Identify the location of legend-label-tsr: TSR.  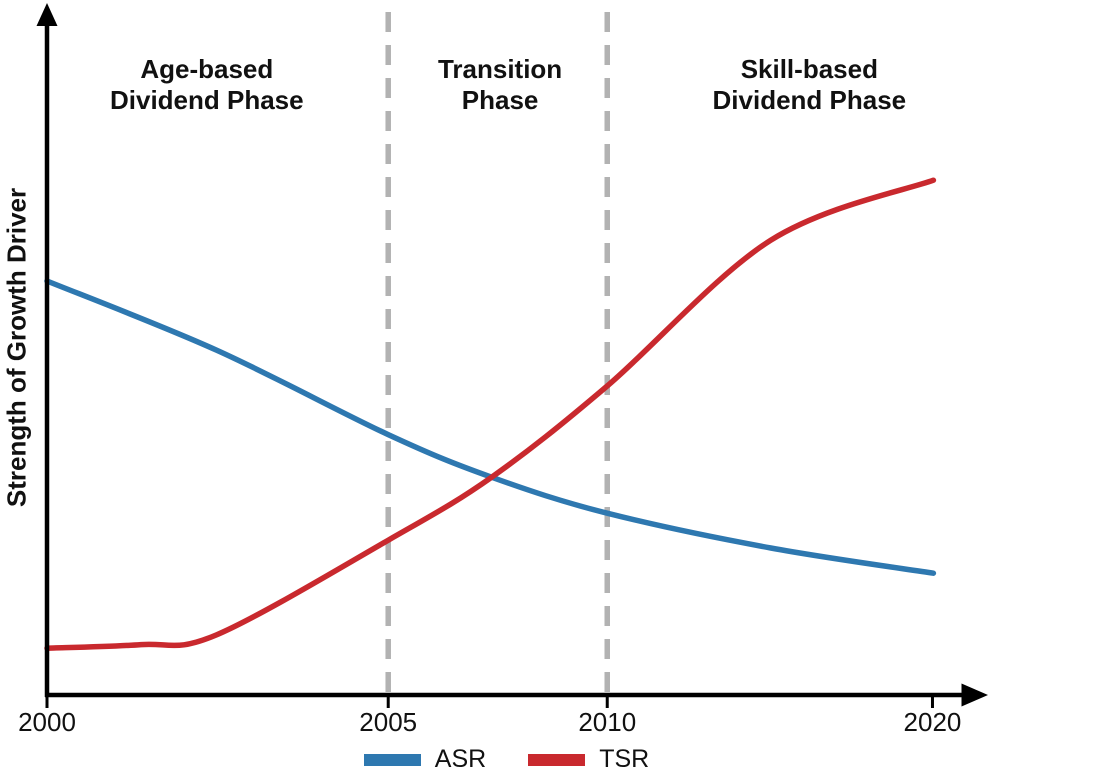
(624, 759).